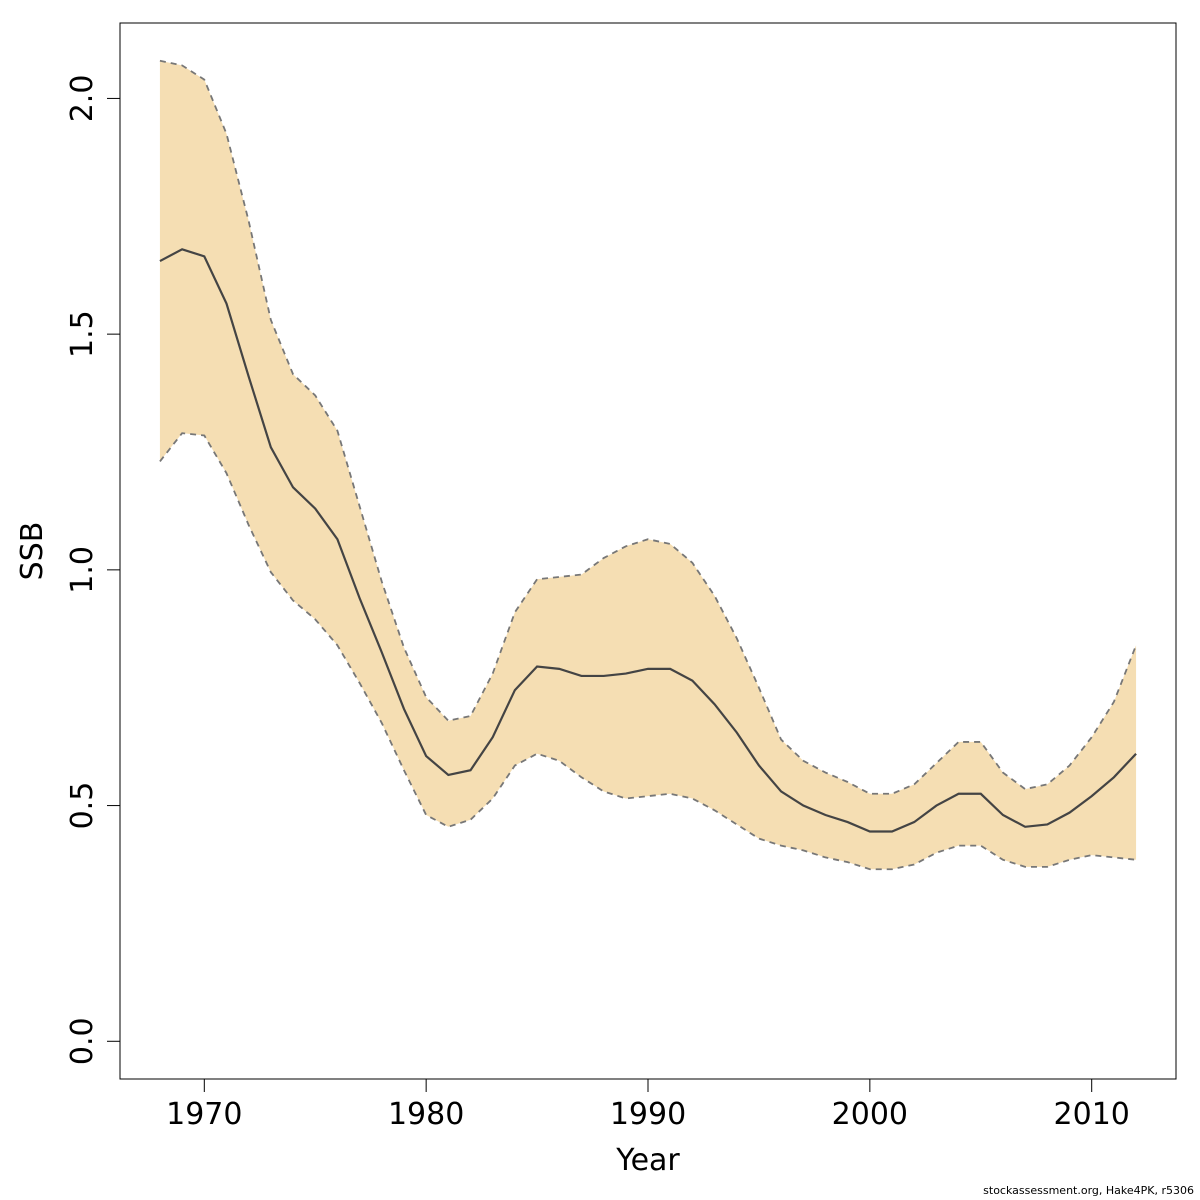 The height and width of the screenshot is (1200, 1200). Describe the element at coordinates (1088, 1190) in the screenshot. I see `credit-text: stockassessment.org, Hake4PK, r5306` at that location.